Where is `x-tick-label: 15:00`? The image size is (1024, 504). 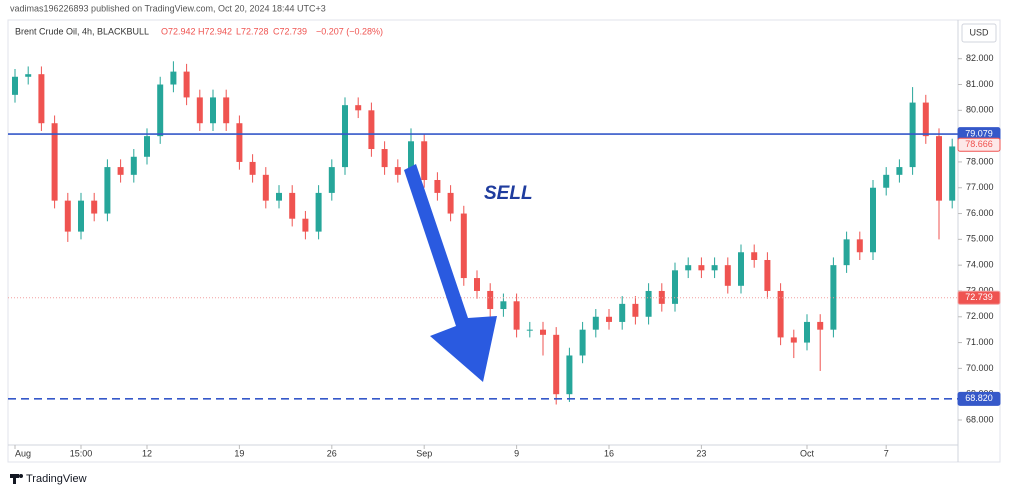 x-tick-label: 15:00 is located at coordinates (81, 453).